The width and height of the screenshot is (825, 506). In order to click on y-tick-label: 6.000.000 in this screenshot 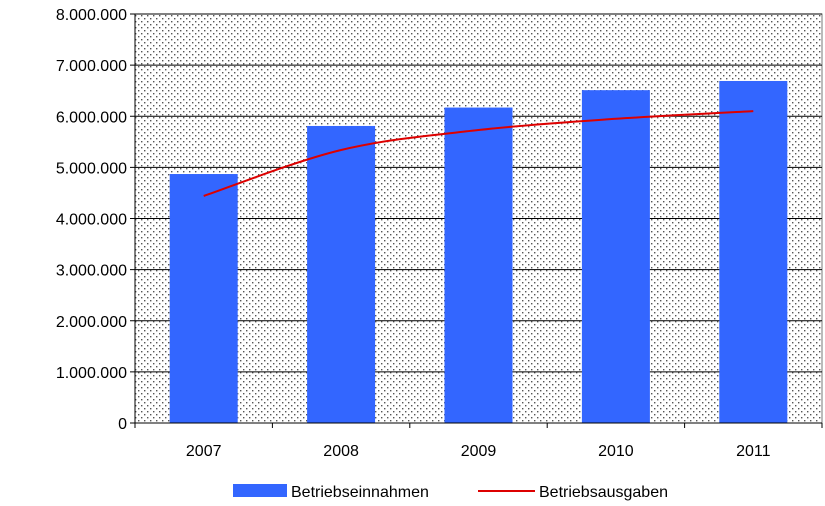, I will do `click(91, 117)`.